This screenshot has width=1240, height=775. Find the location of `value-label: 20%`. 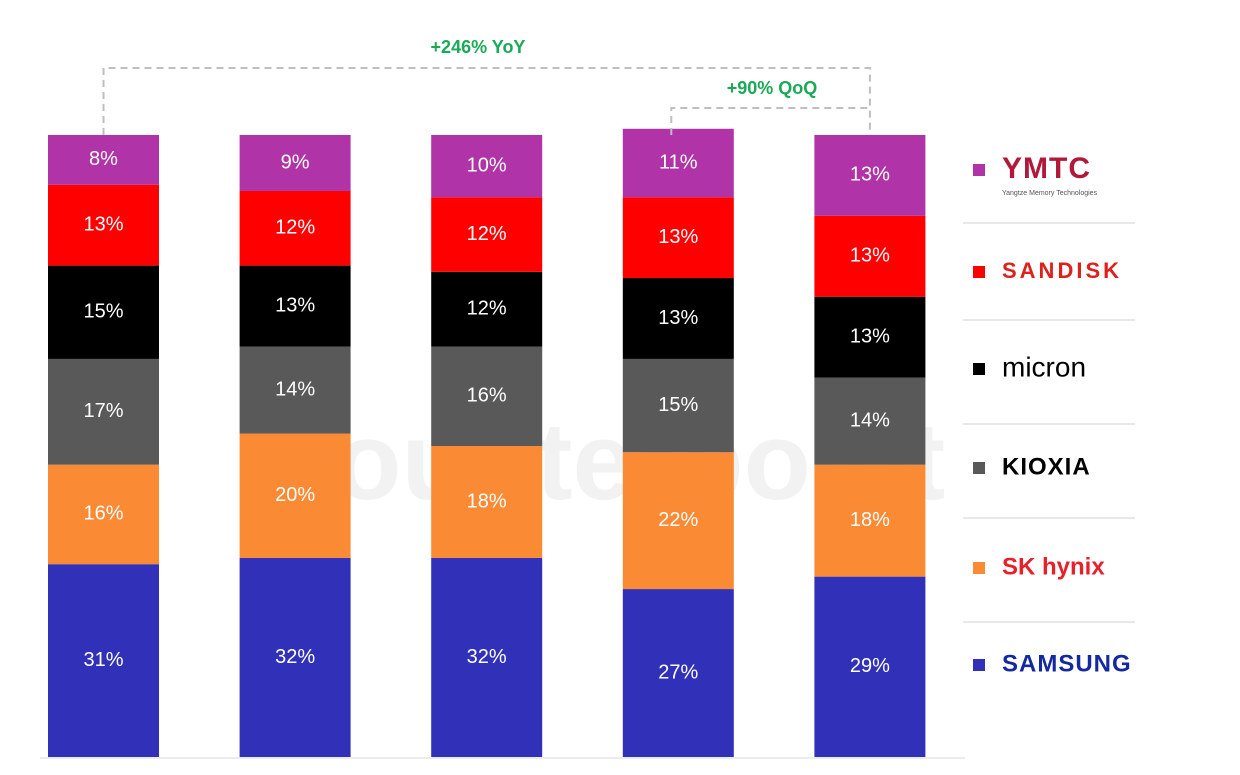

value-label: 20% is located at coordinates (295, 495).